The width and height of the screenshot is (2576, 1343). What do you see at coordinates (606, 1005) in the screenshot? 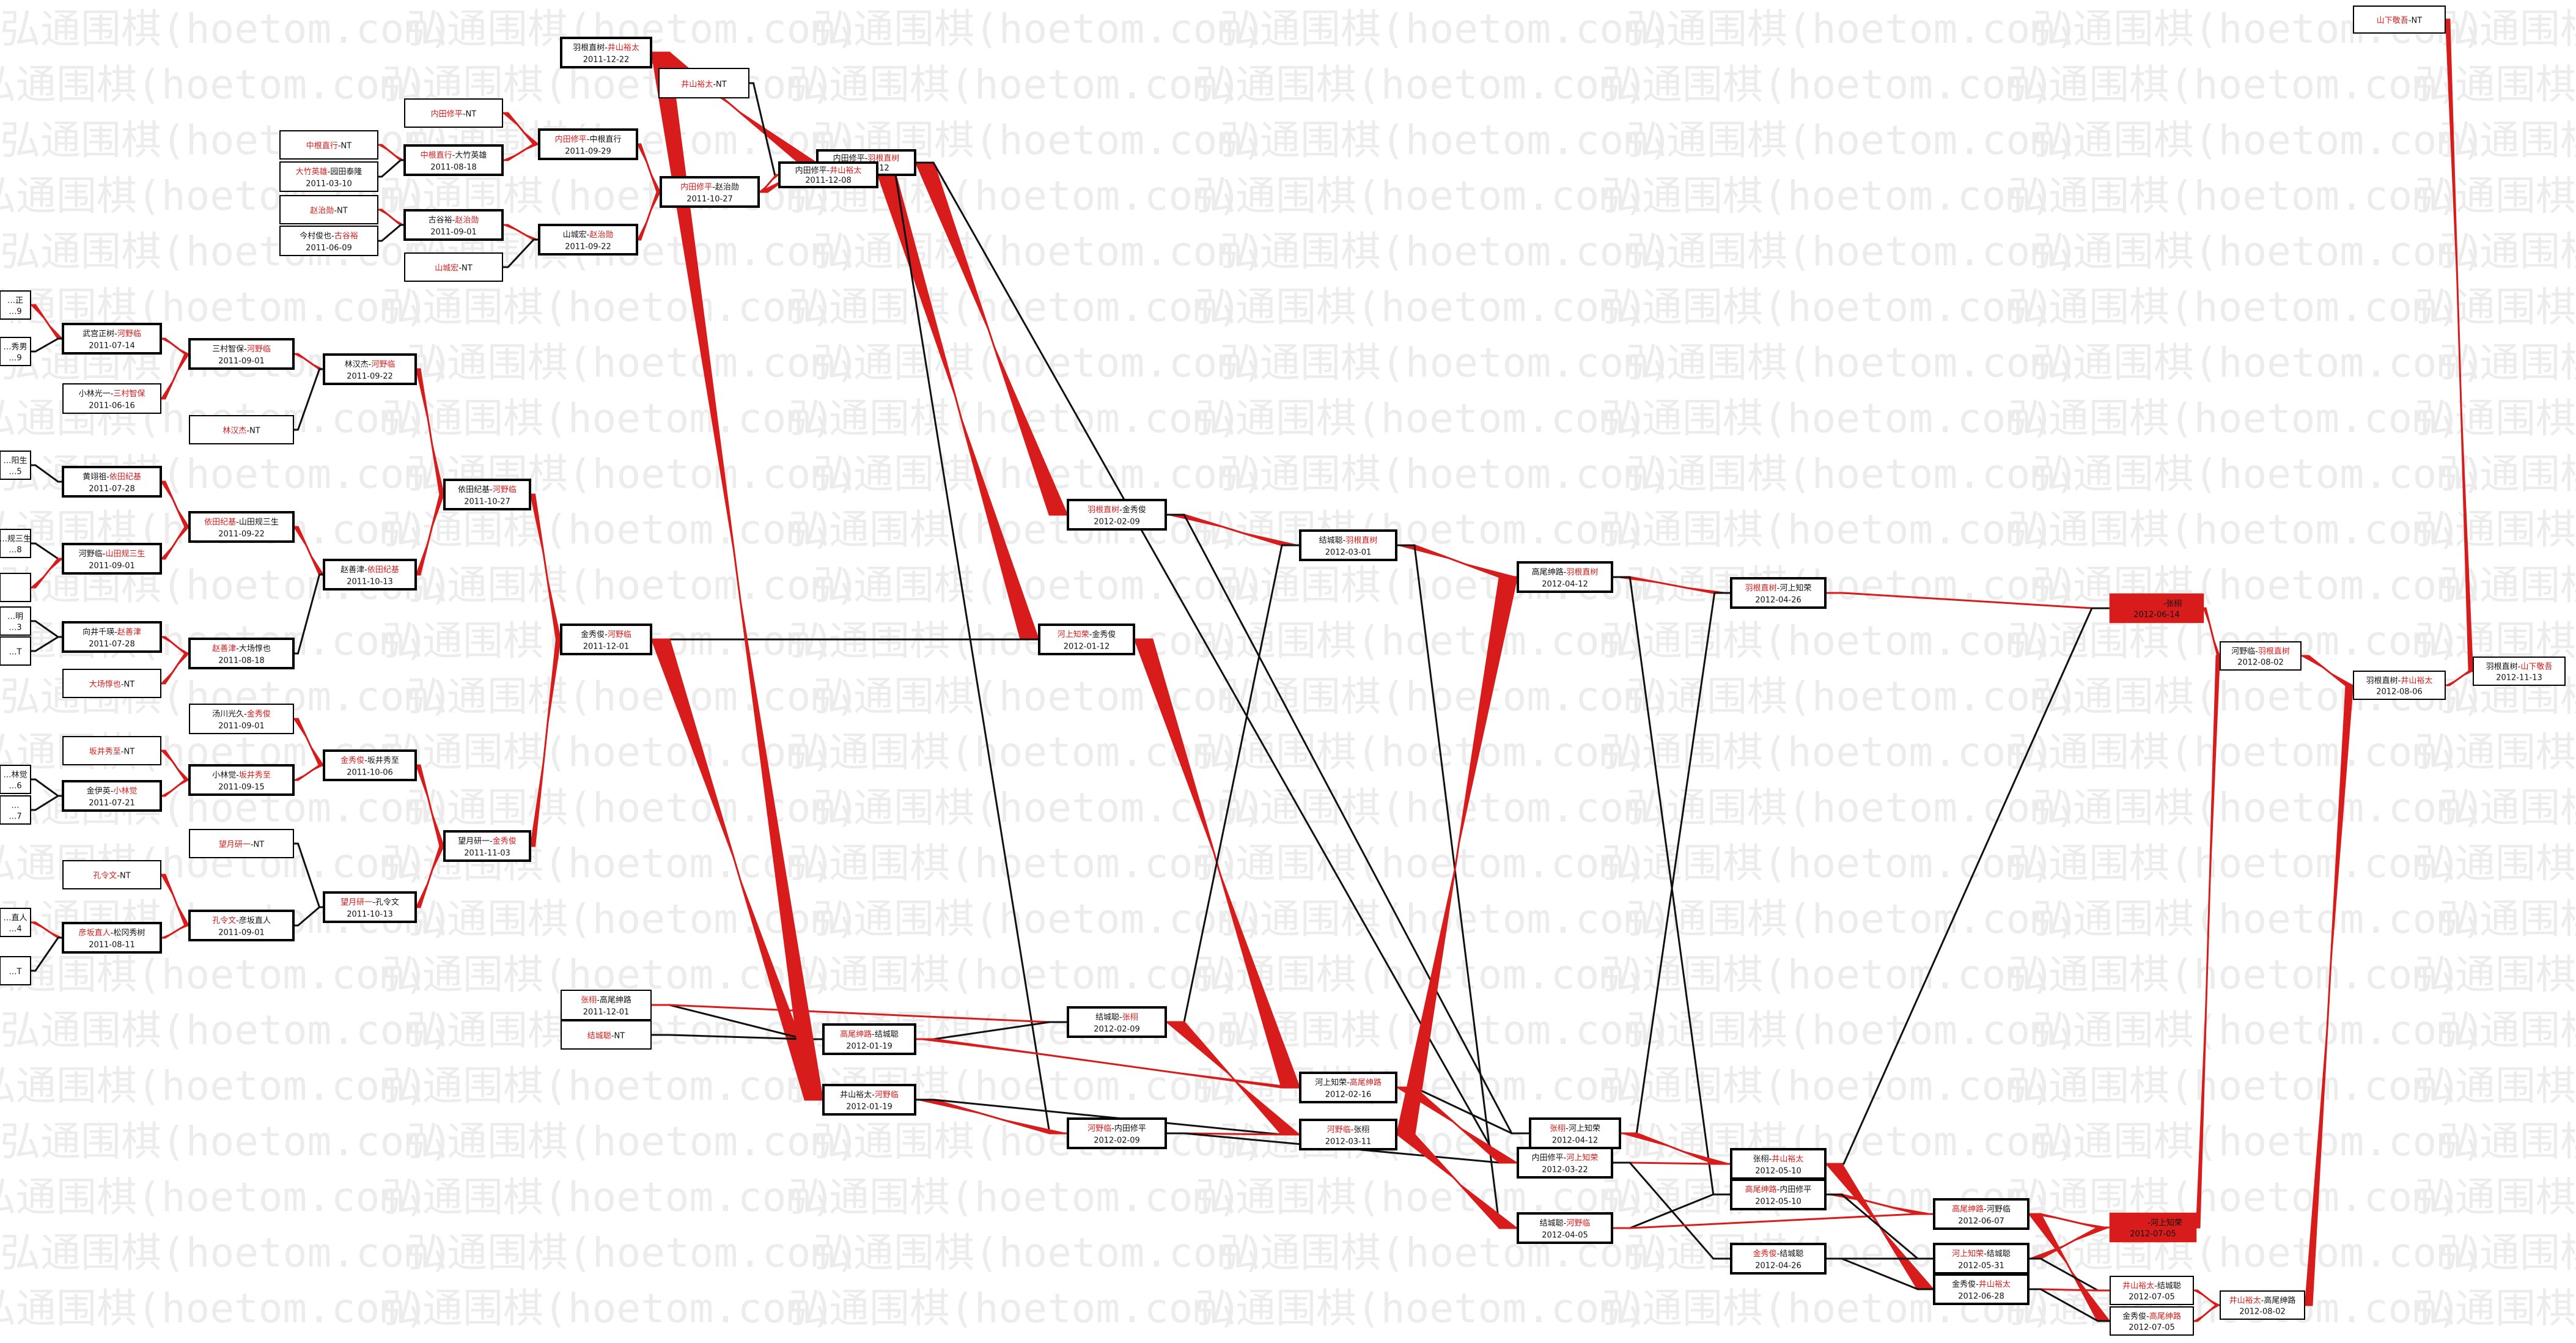
I see `match-box: 张栩-高尾绅路 2011-12-01` at bounding box center [606, 1005].